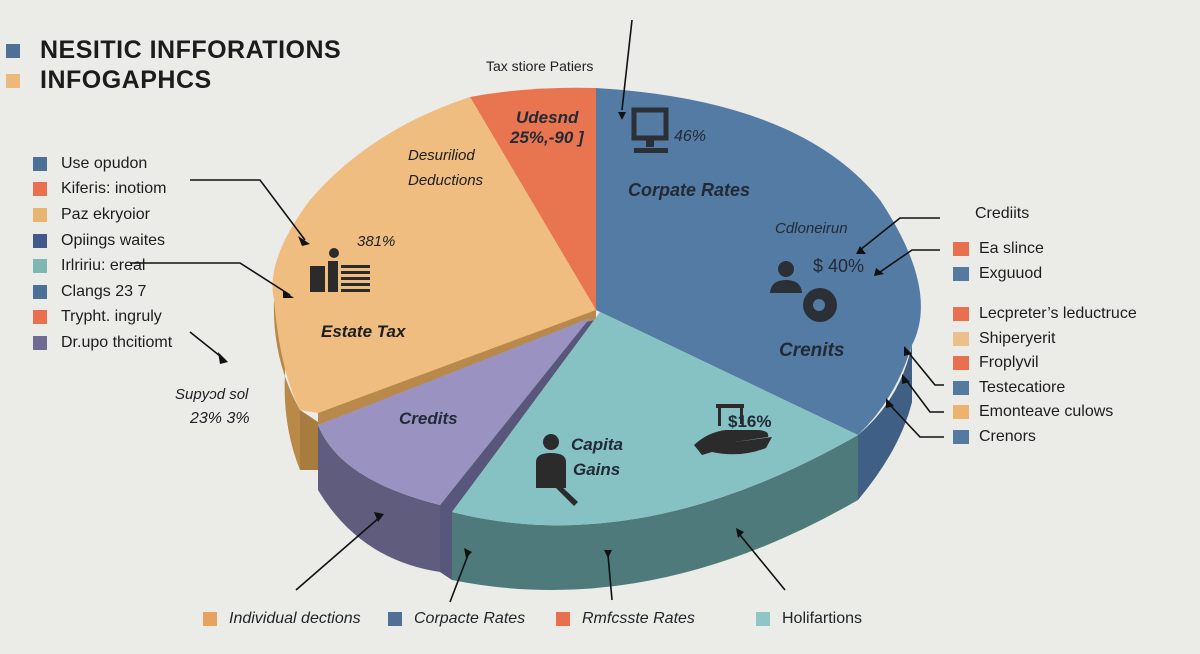  What do you see at coordinates (1022, 387) in the screenshot?
I see `legend-label: Testecatiore` at bounding box center [1022, 387].